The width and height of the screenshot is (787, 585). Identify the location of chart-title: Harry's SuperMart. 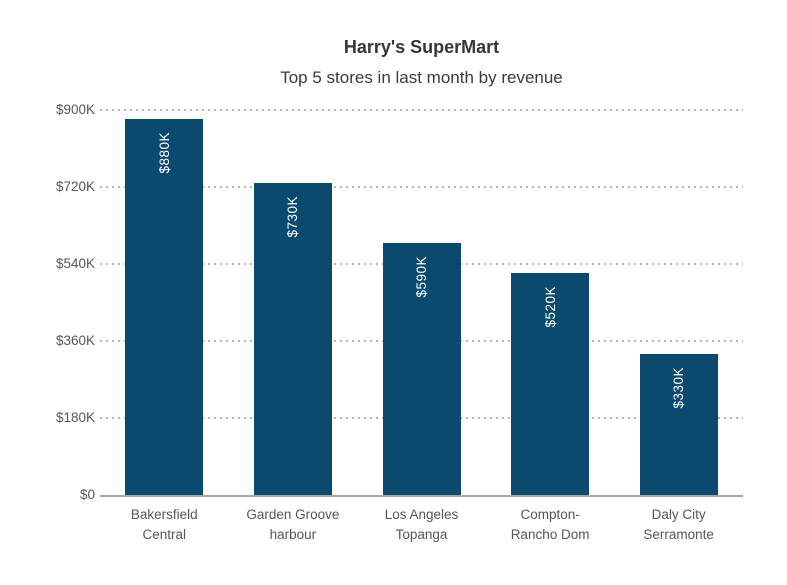
(421, 47).